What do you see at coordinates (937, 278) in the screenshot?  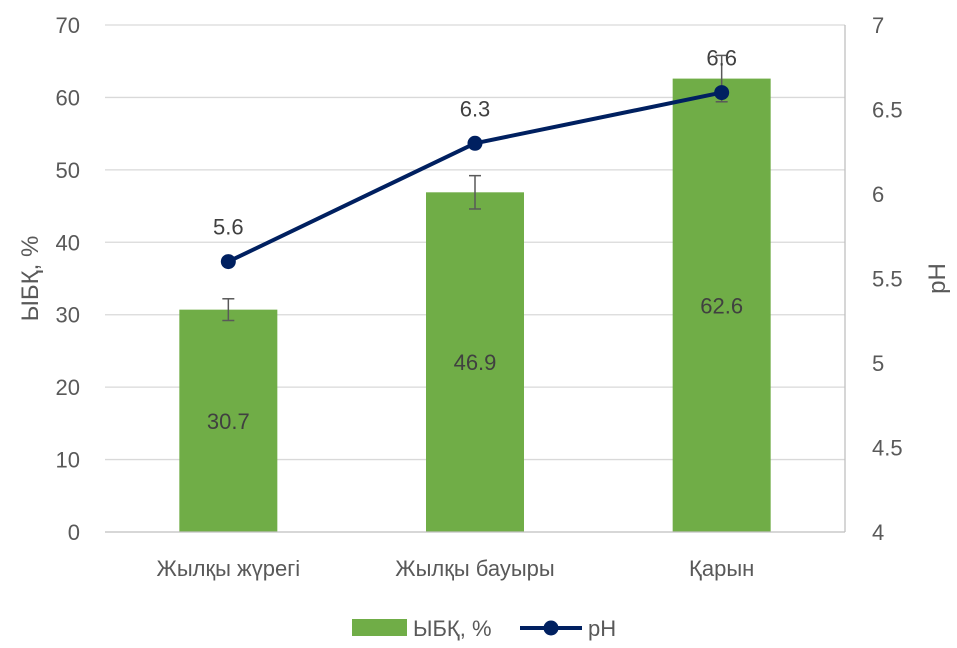 I see `y2-axis-title: pH` at bounding box center [937, 278].